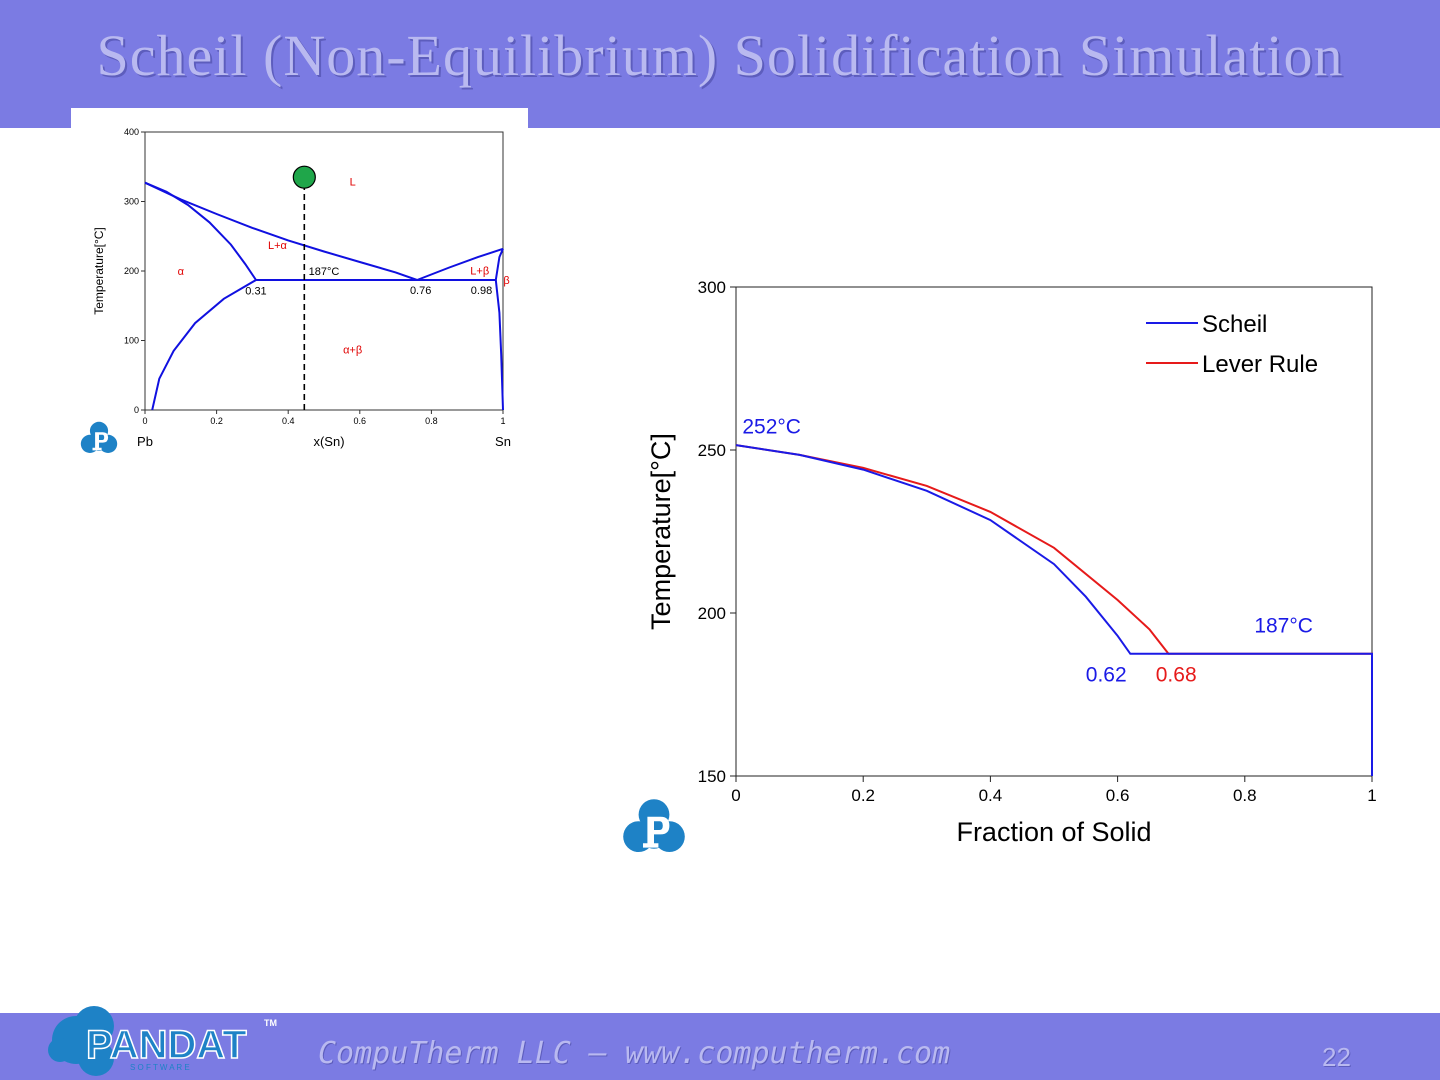 The image size is (1440, 1080). What do you see at coordinates (166, 1045) in the screenshot?
I see `logo-main-text: PANDAT` at bounding box center [166, 1045].